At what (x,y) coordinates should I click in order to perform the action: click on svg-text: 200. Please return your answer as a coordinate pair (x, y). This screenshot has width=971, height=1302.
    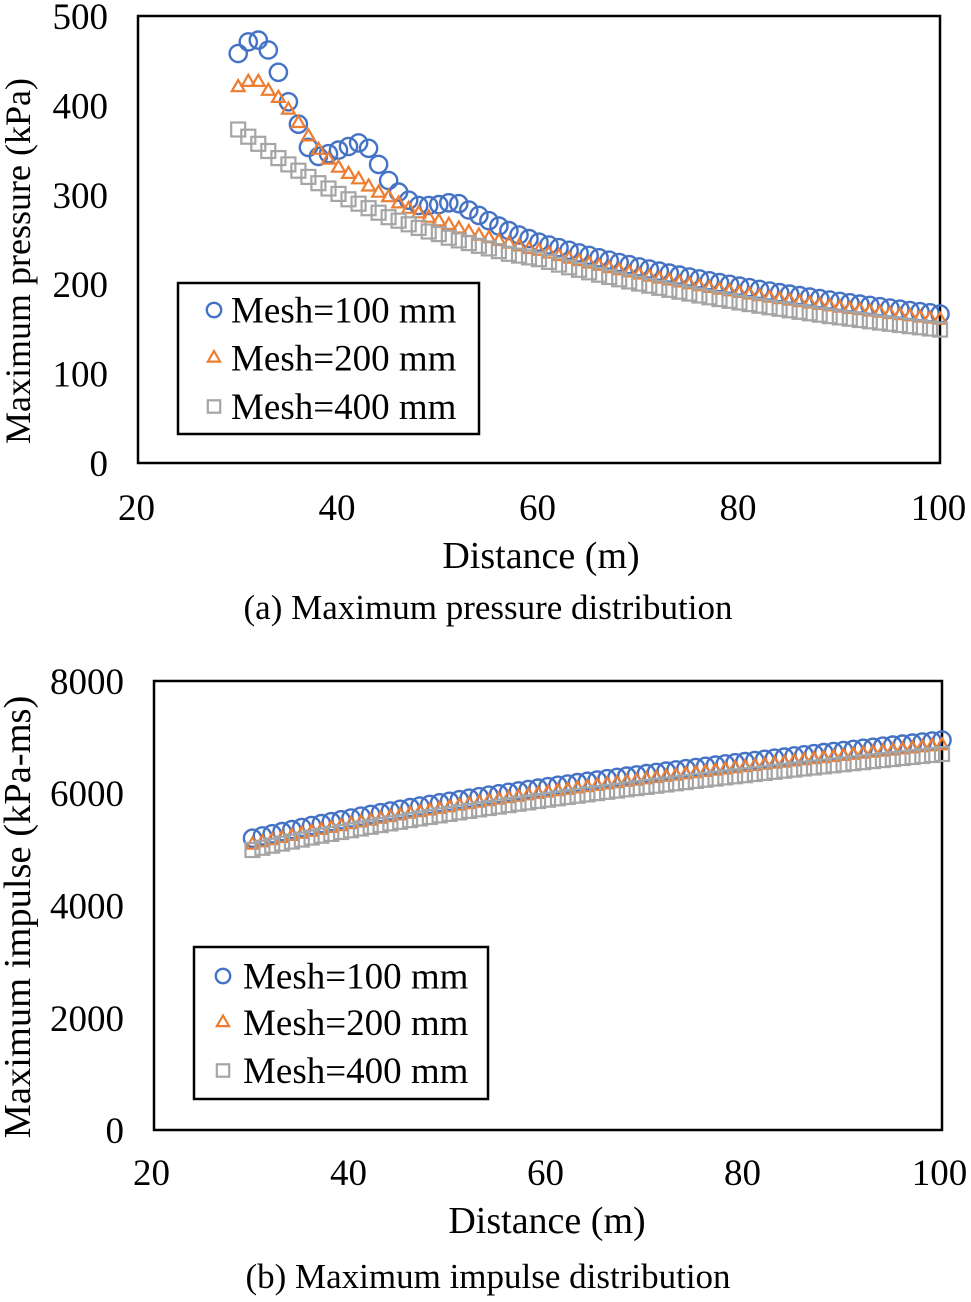
    Looking at the image, I should click on (81, 285).